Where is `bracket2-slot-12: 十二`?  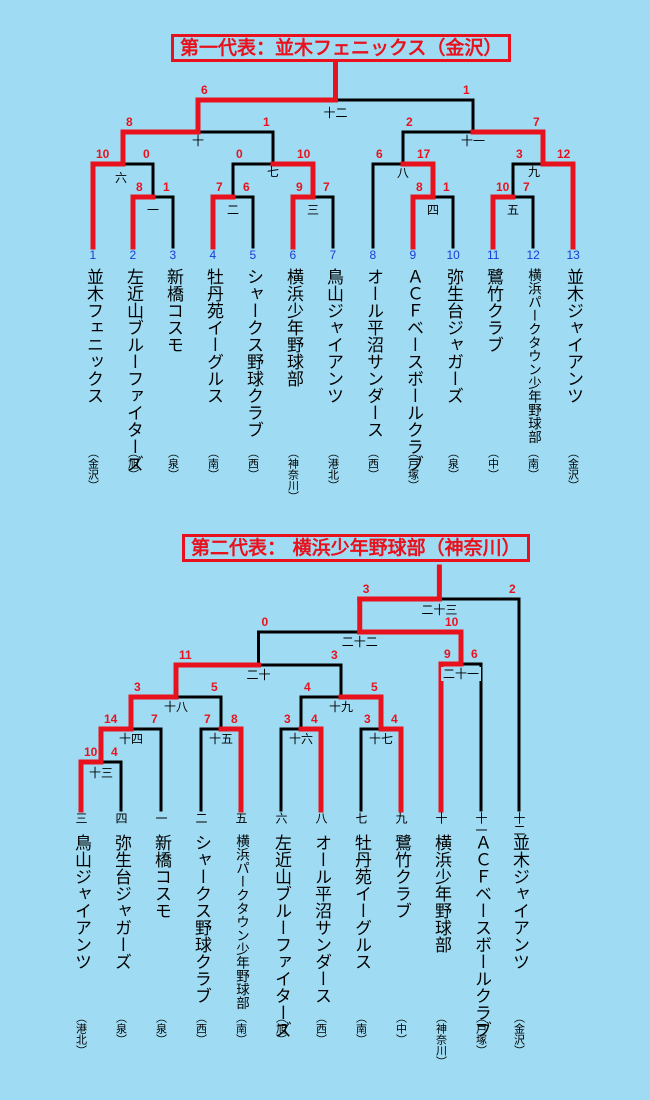
bracket2-slot-12: 十二 is located at coordinates (519, 824).